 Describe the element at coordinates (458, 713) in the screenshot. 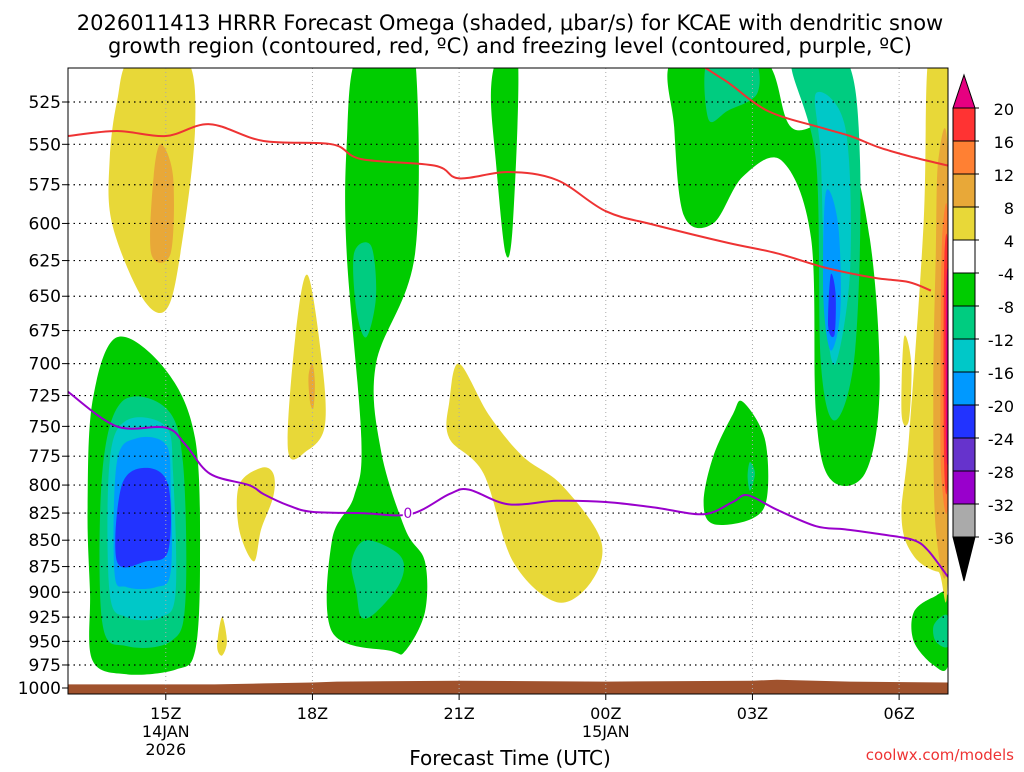

I see `x-tick-label-21Z: 21Z` at that location.